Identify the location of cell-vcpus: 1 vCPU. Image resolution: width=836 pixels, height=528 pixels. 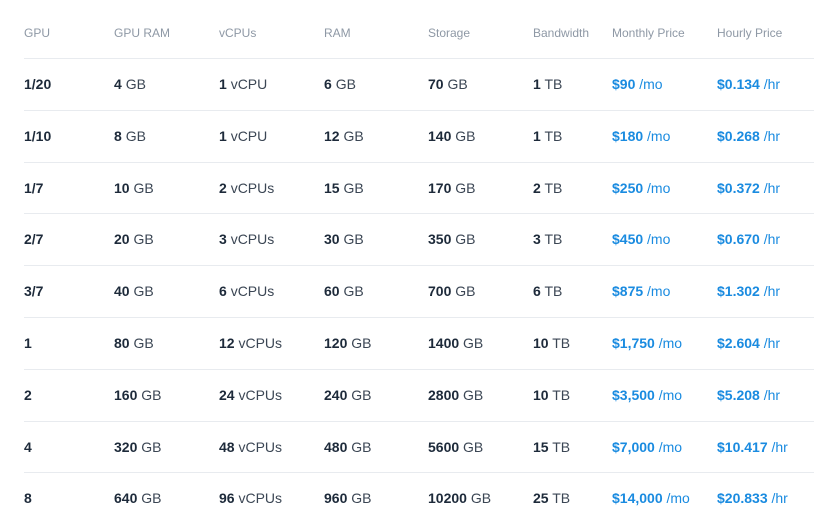
(243, 84).